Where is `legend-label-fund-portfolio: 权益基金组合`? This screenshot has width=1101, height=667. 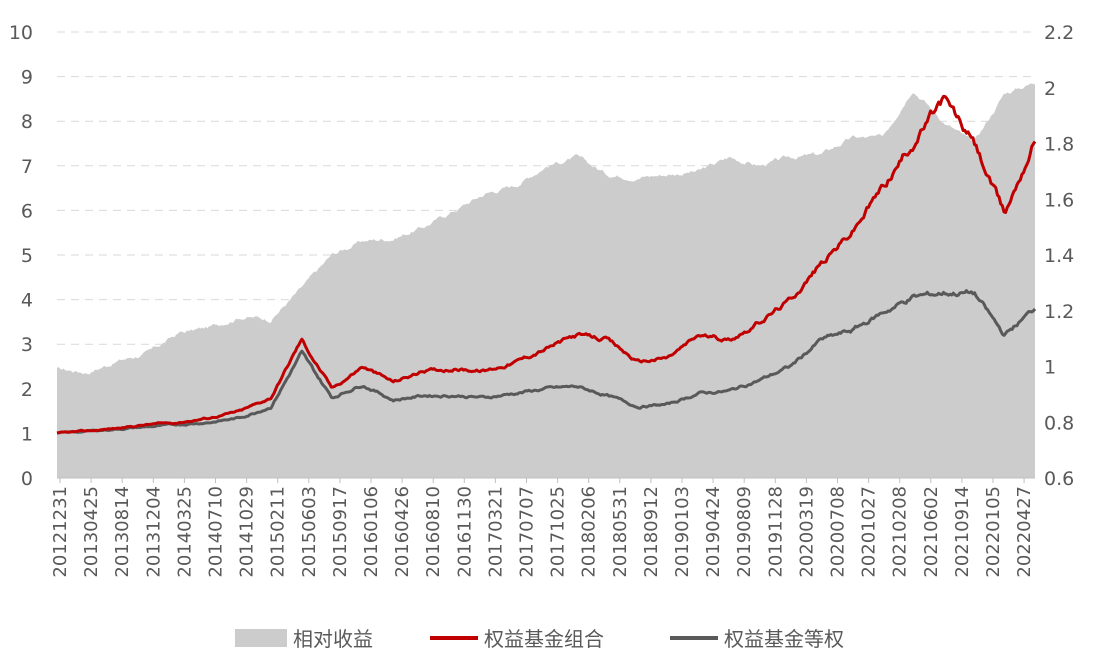 legend-label-fund-portfolio: 权益基金组合 is located at coordinates (544, 639).